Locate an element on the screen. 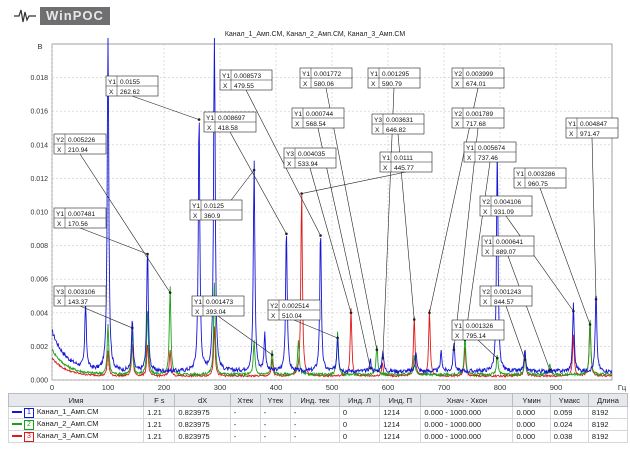  column-header: Yмакс is located at coordinates (569, 400).